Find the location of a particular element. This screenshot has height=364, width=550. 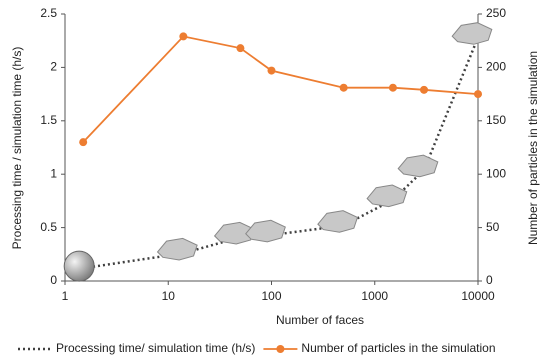

y2-tick-label: 200 is located at coordinates (496, 67).